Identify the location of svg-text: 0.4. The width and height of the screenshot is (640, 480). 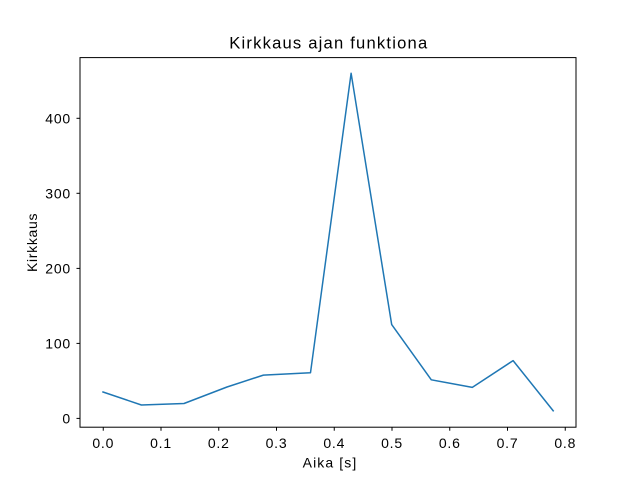
(334, 443).